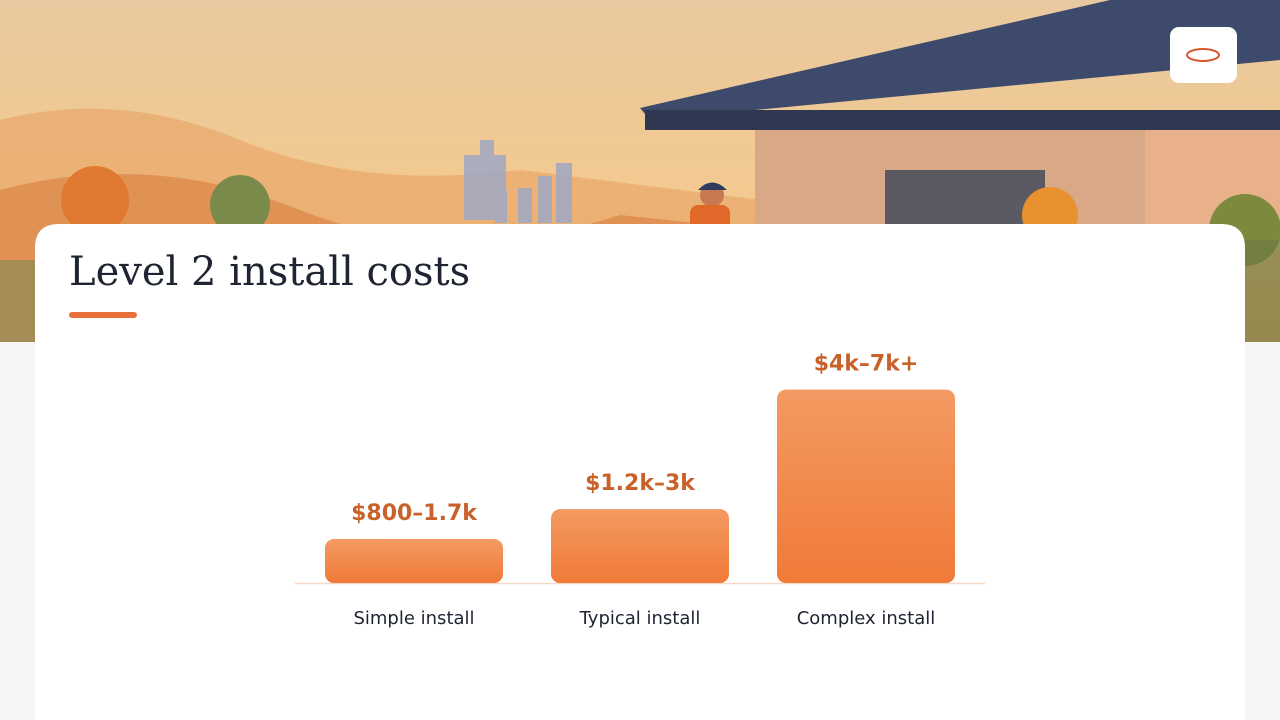 This screenshot has height=720, width=1280. I want to click on value-label: $800–1.7k, so click(414, 513).